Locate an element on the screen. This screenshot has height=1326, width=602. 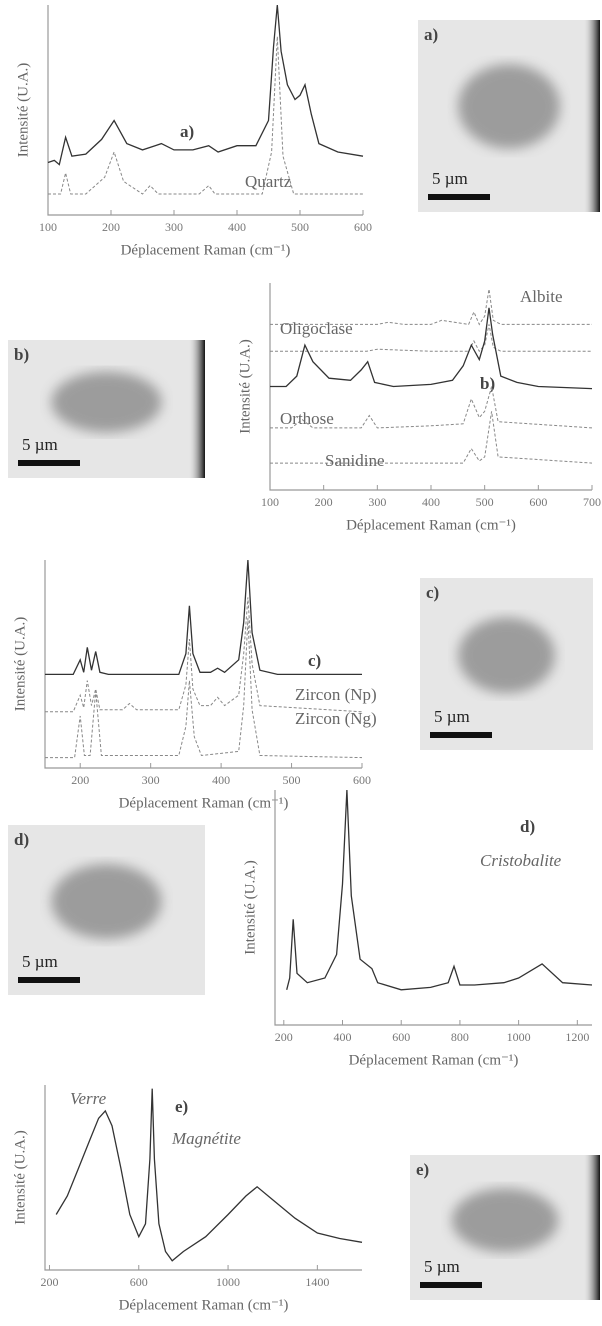
series-label: Orthose is located at coordinates (307, 418).